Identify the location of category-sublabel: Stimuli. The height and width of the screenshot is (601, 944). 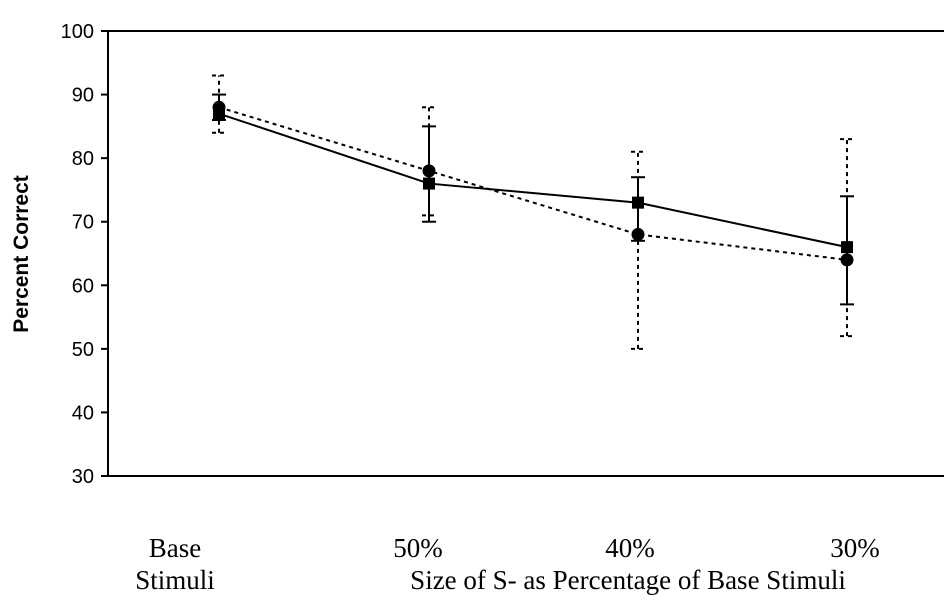
(175, 580).